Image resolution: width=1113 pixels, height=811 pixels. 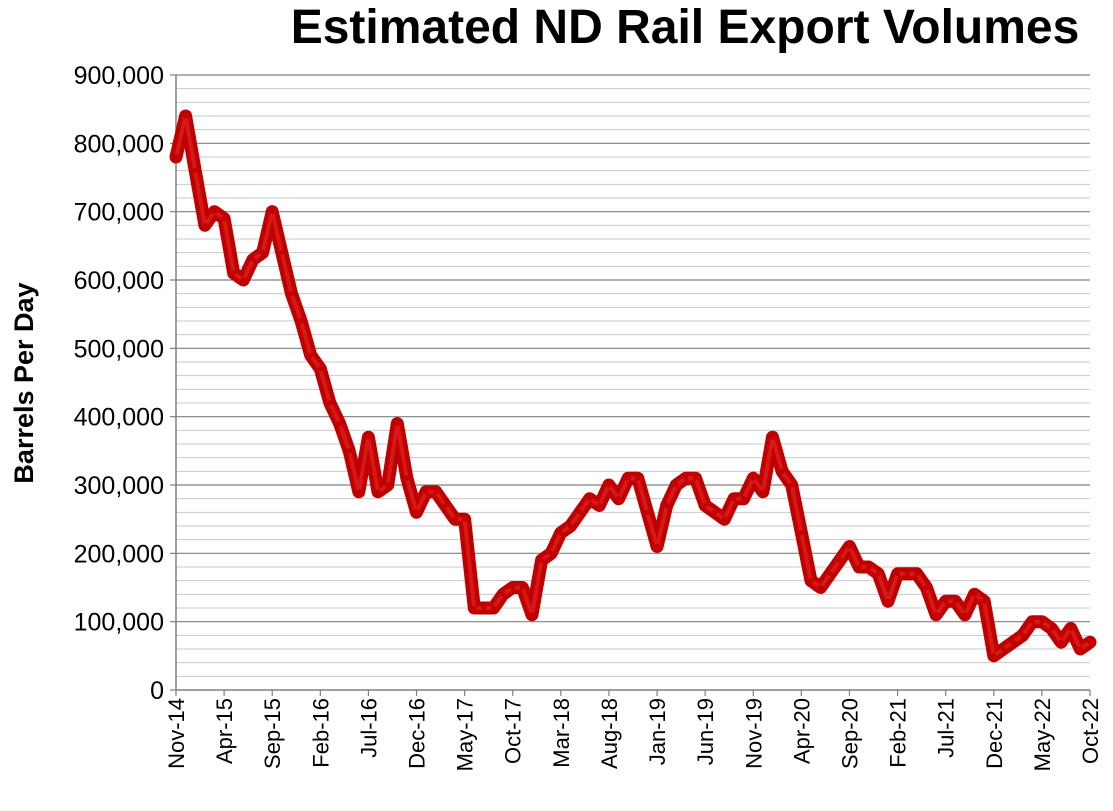 What do you see at coordinates (157, 691) in the screenshot?
I see `y-tick-label: 0` at bounding box center [157, 691].